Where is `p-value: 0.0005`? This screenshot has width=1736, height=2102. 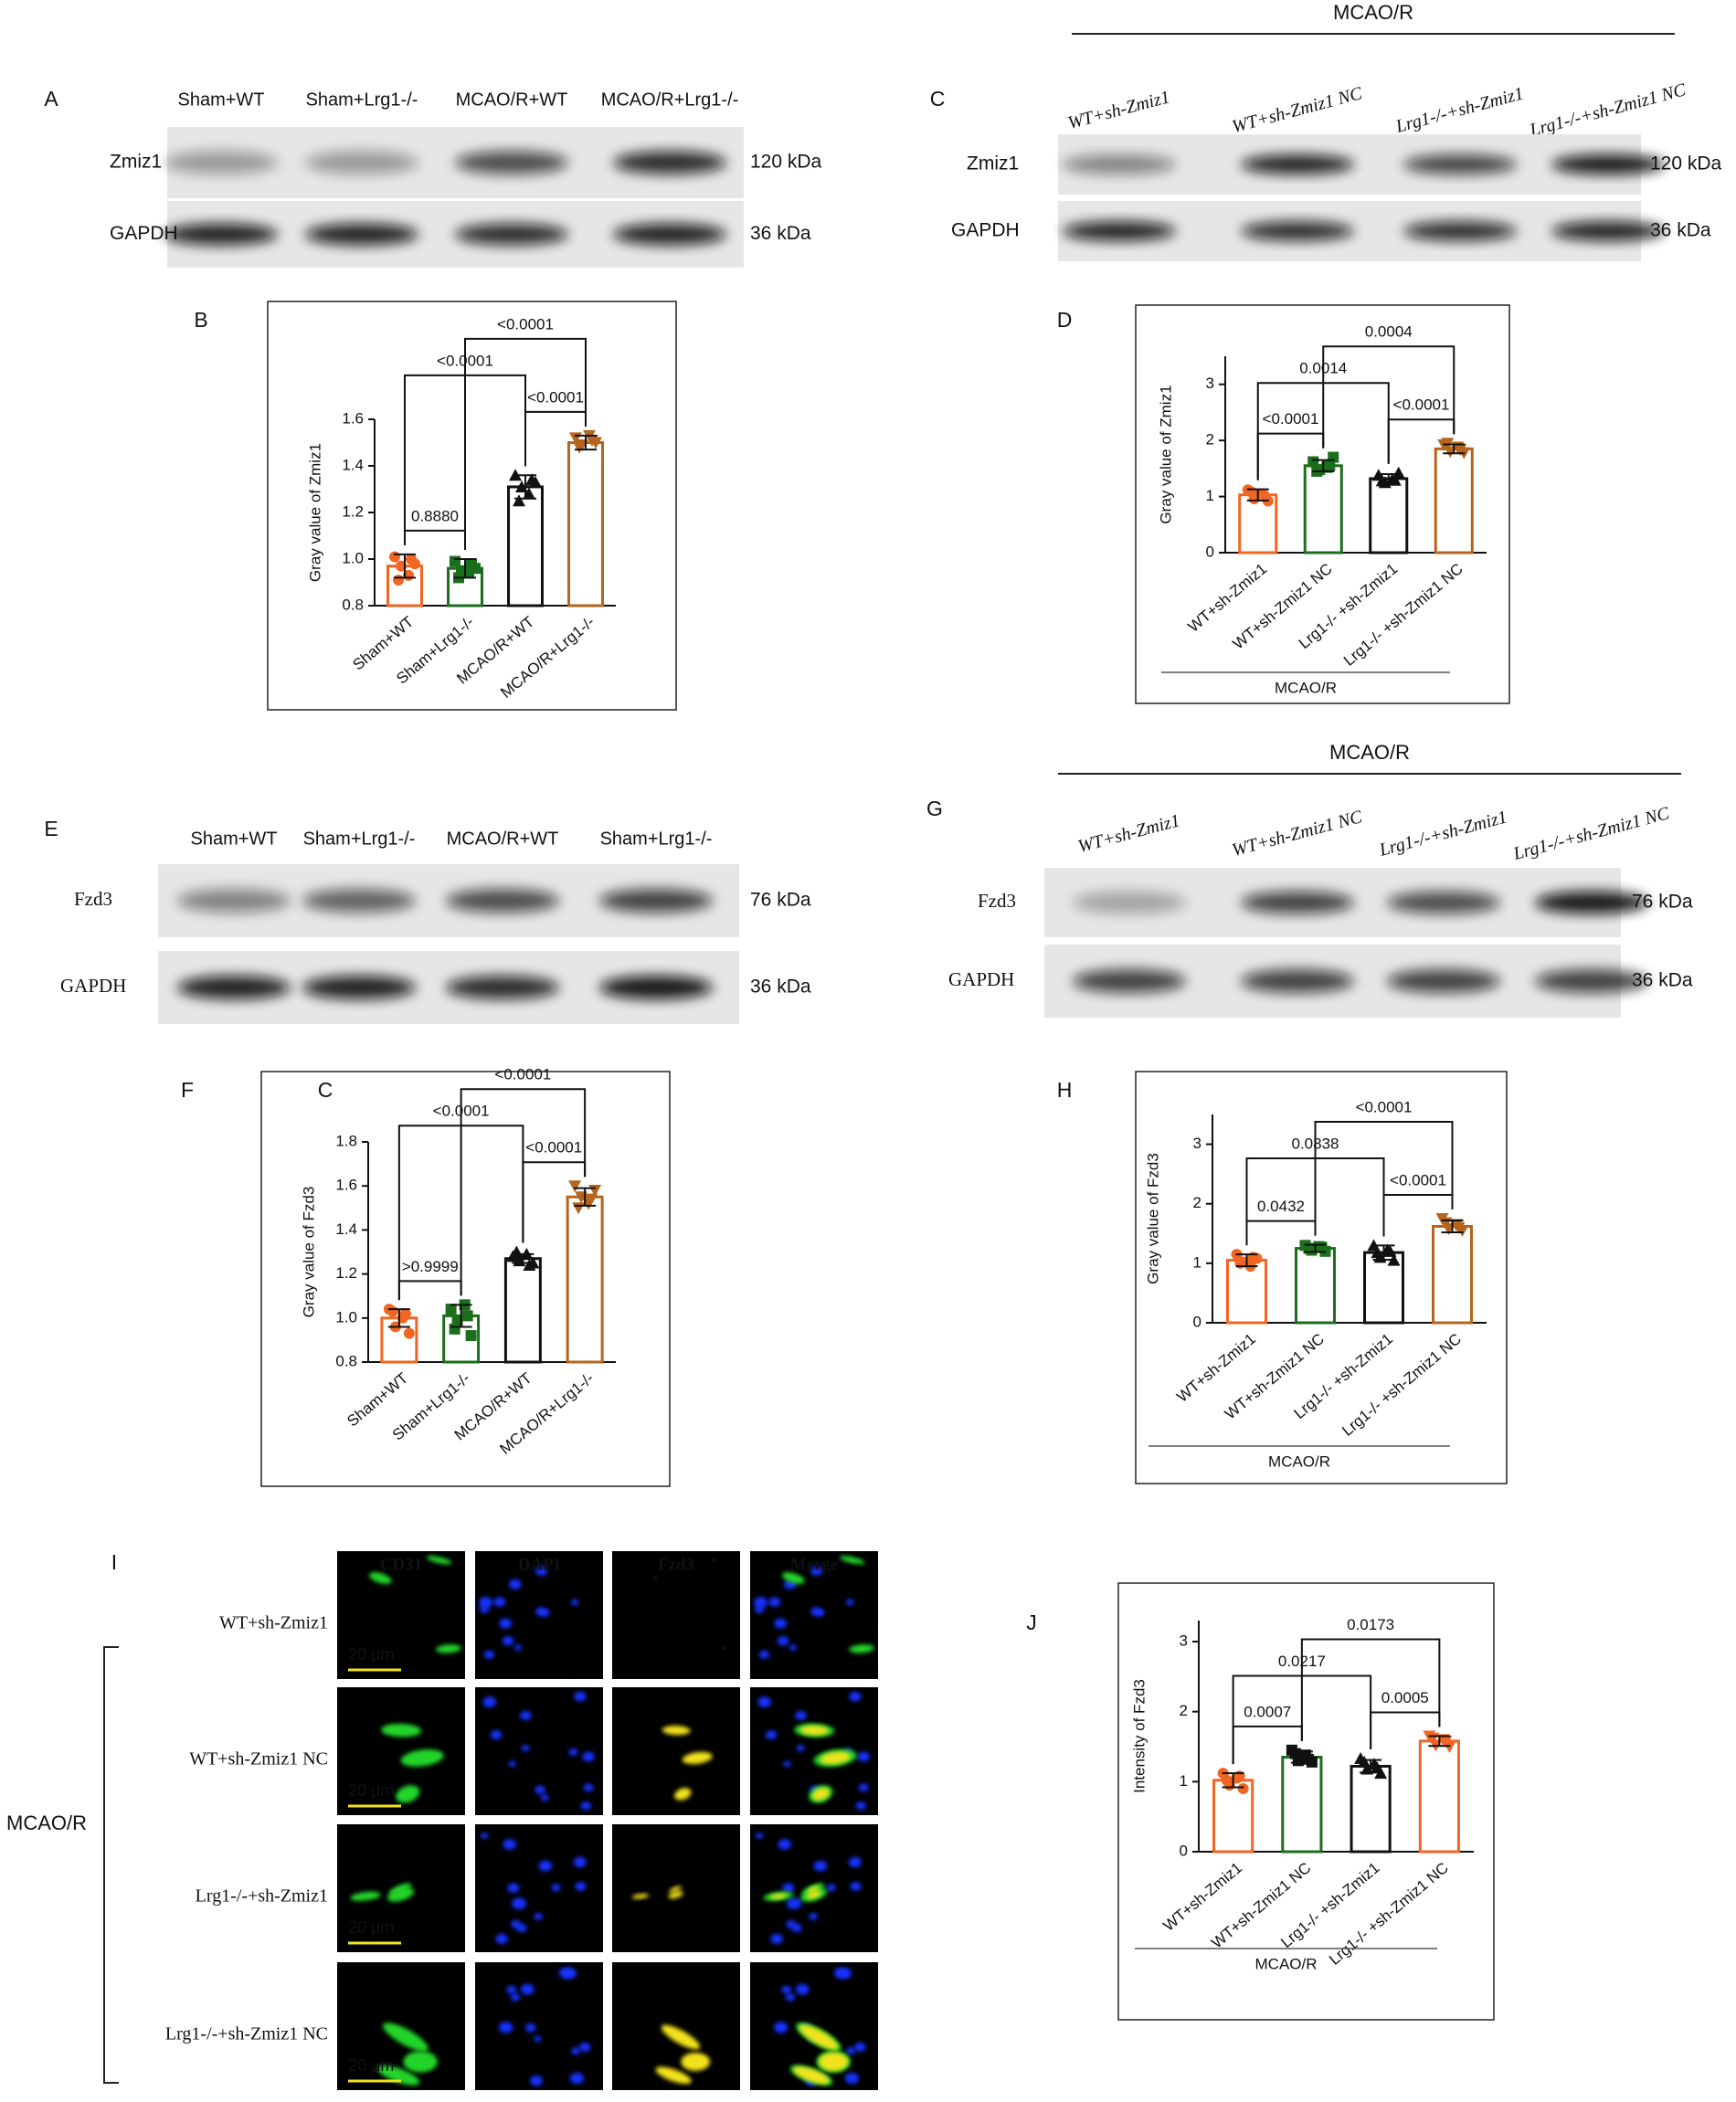 p-value: 0.0005 is located at coordinates (1405, 1697).